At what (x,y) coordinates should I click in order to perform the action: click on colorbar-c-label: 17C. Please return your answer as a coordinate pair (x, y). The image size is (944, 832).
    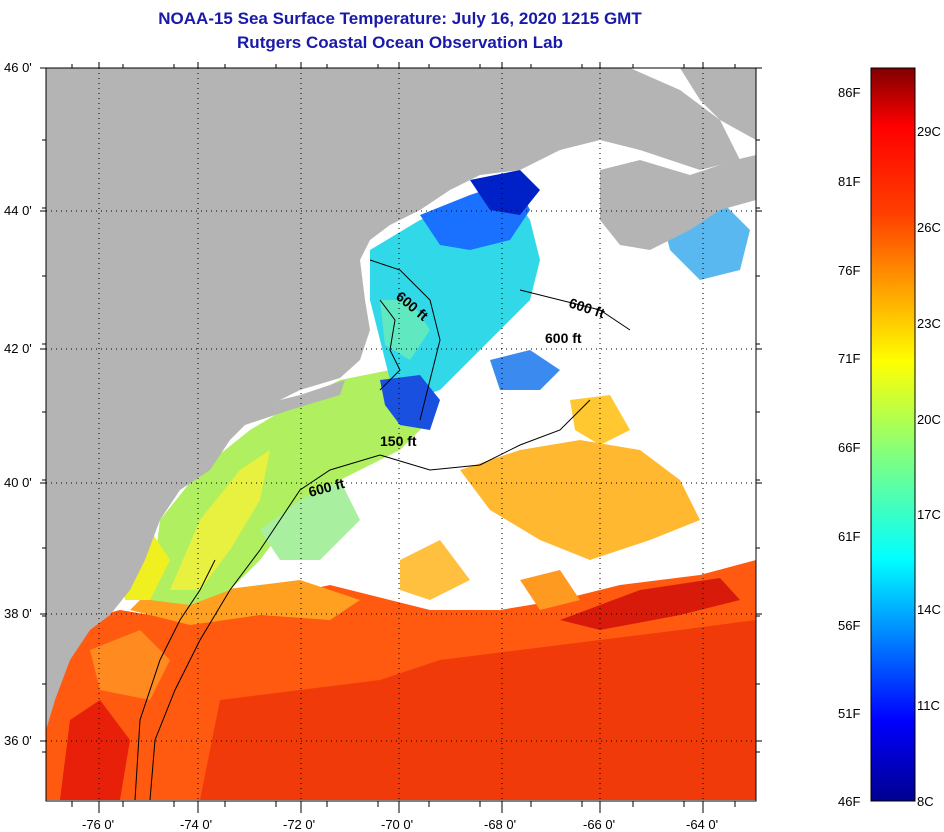
    Looking at the image, I should click on (929, 514).